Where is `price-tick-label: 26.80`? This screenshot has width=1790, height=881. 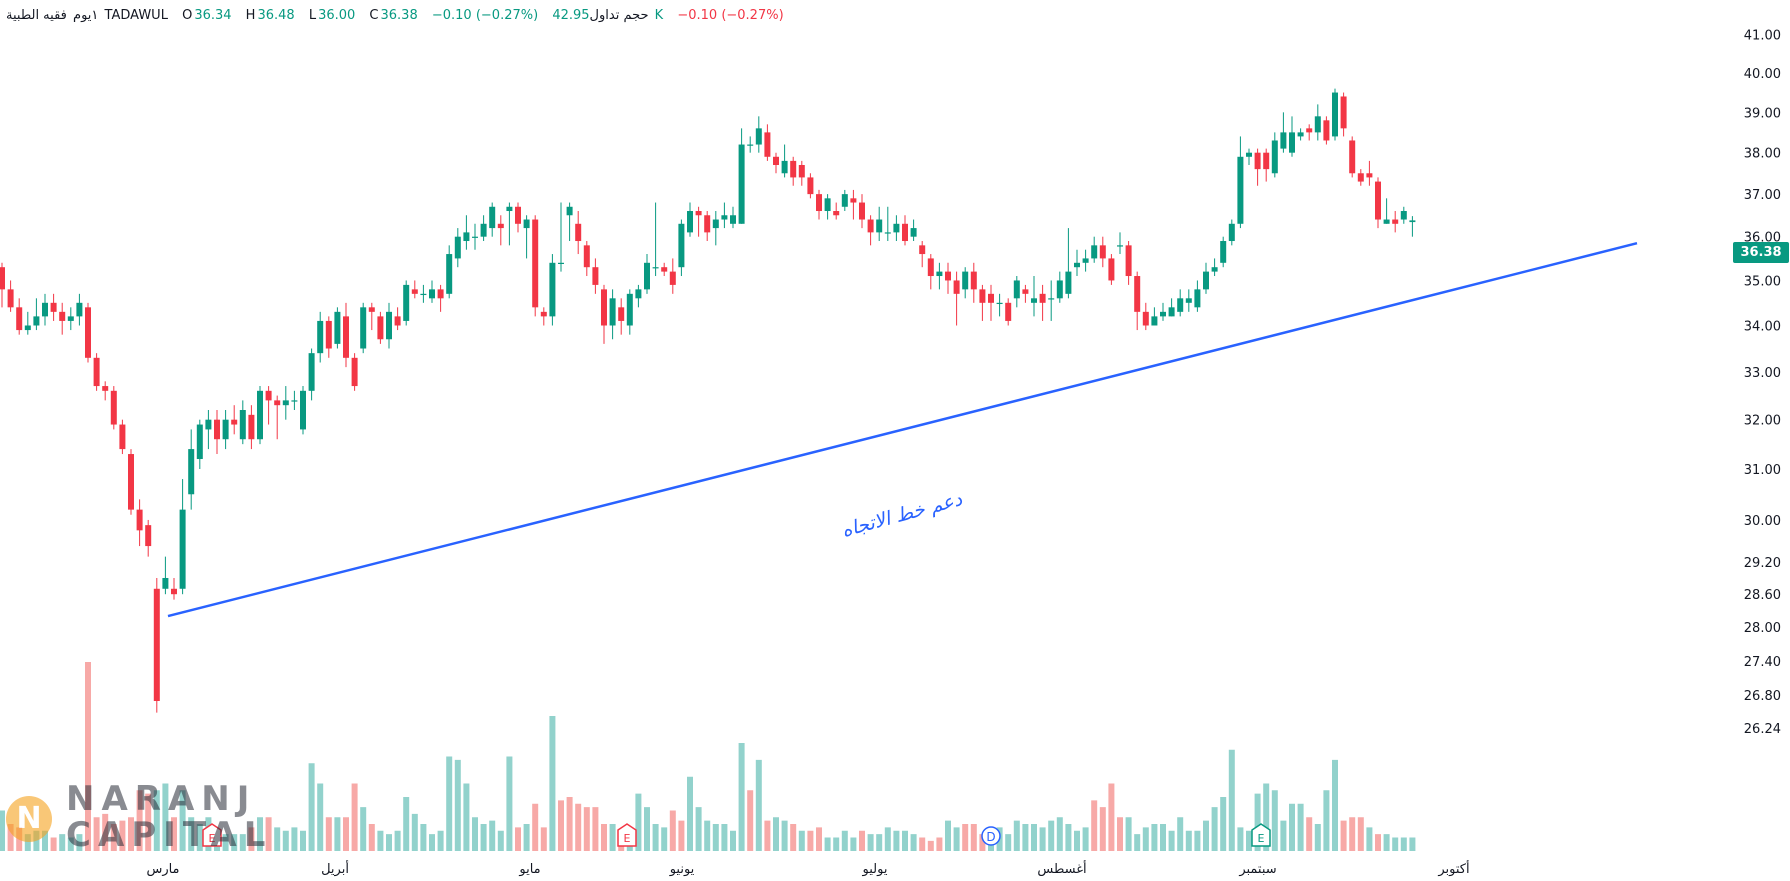 price-tick-label: 26.80 is located at coordinates (1762, 696).